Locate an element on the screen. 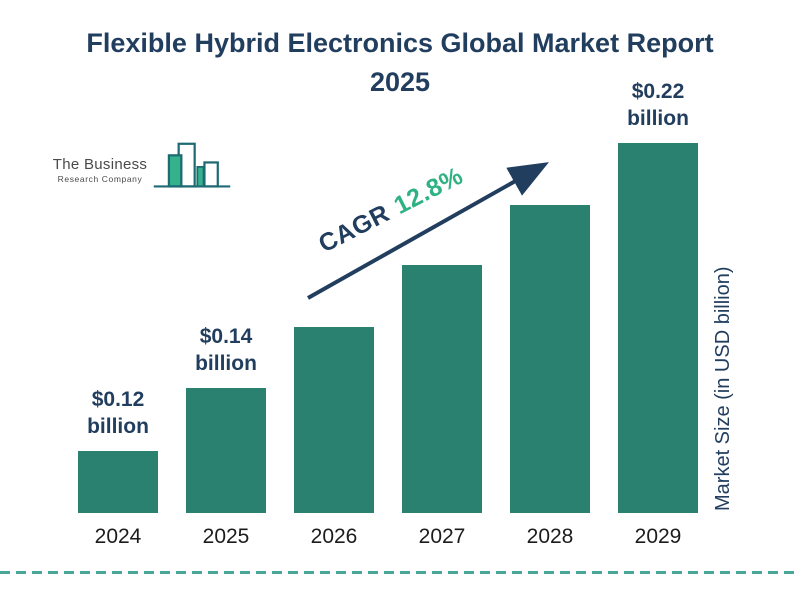 The image size is (800, 600). bar-value-label-2029: $0.22 billion is located at coordinates (658, 105).